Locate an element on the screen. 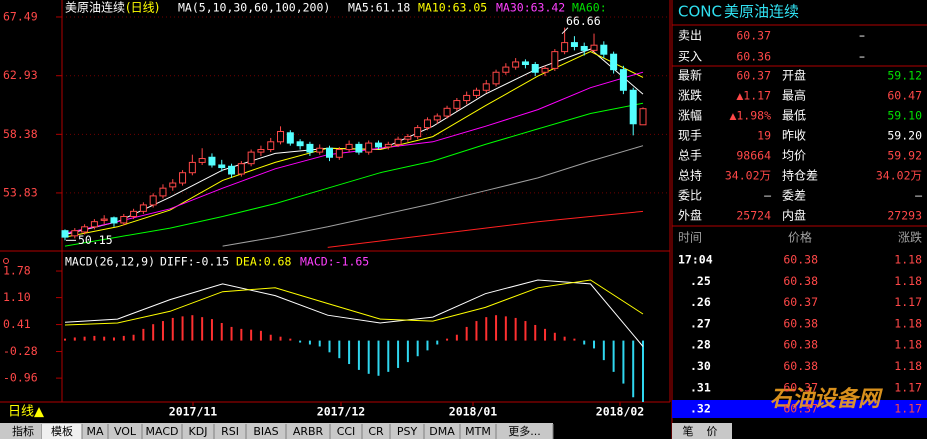  quote-label: 开盘 is located at coordinates (794, 75).